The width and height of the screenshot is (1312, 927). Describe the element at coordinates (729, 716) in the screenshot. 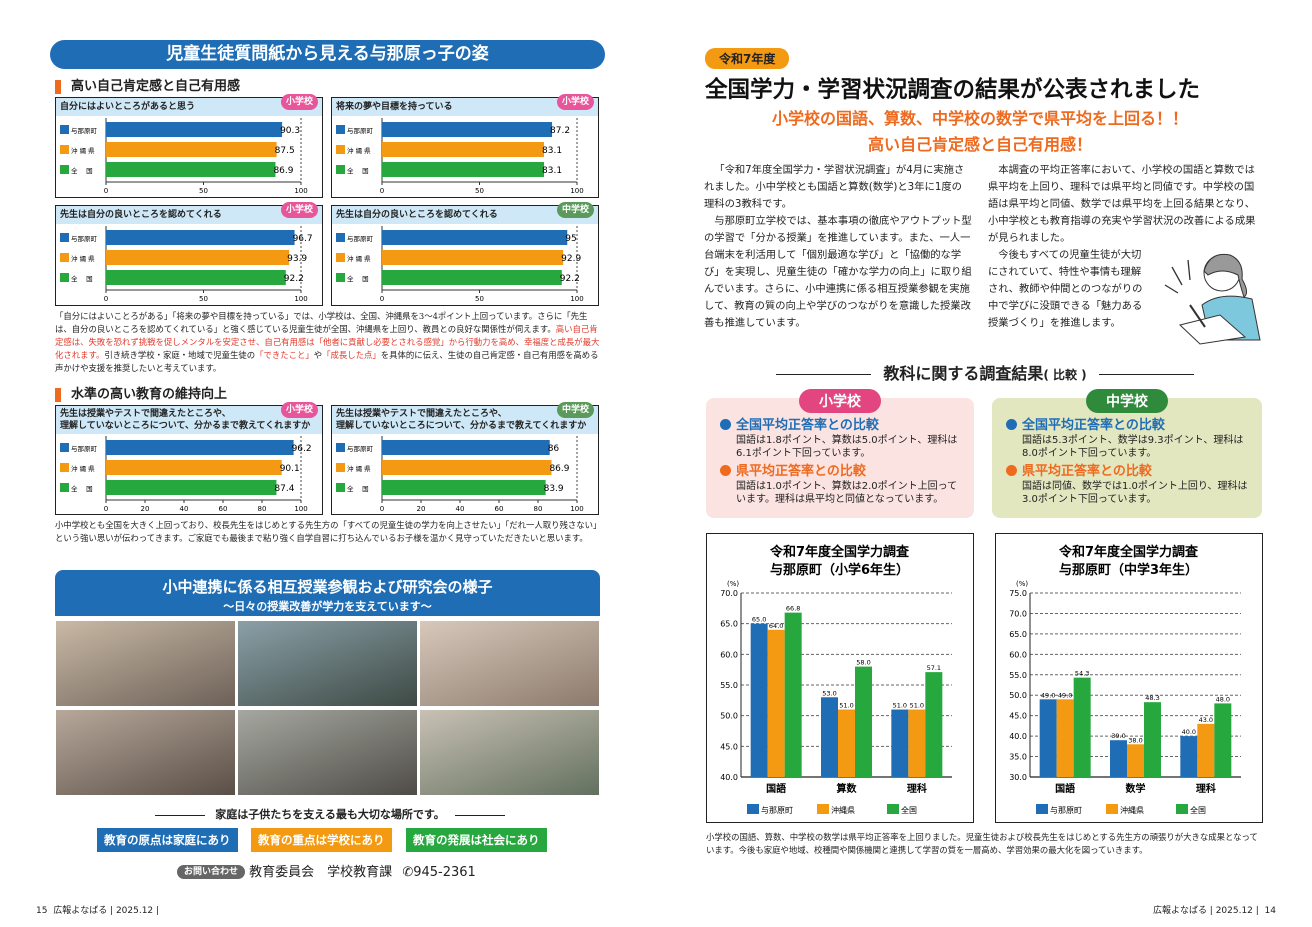

I see `y-tick-label: 50.0` at that location.